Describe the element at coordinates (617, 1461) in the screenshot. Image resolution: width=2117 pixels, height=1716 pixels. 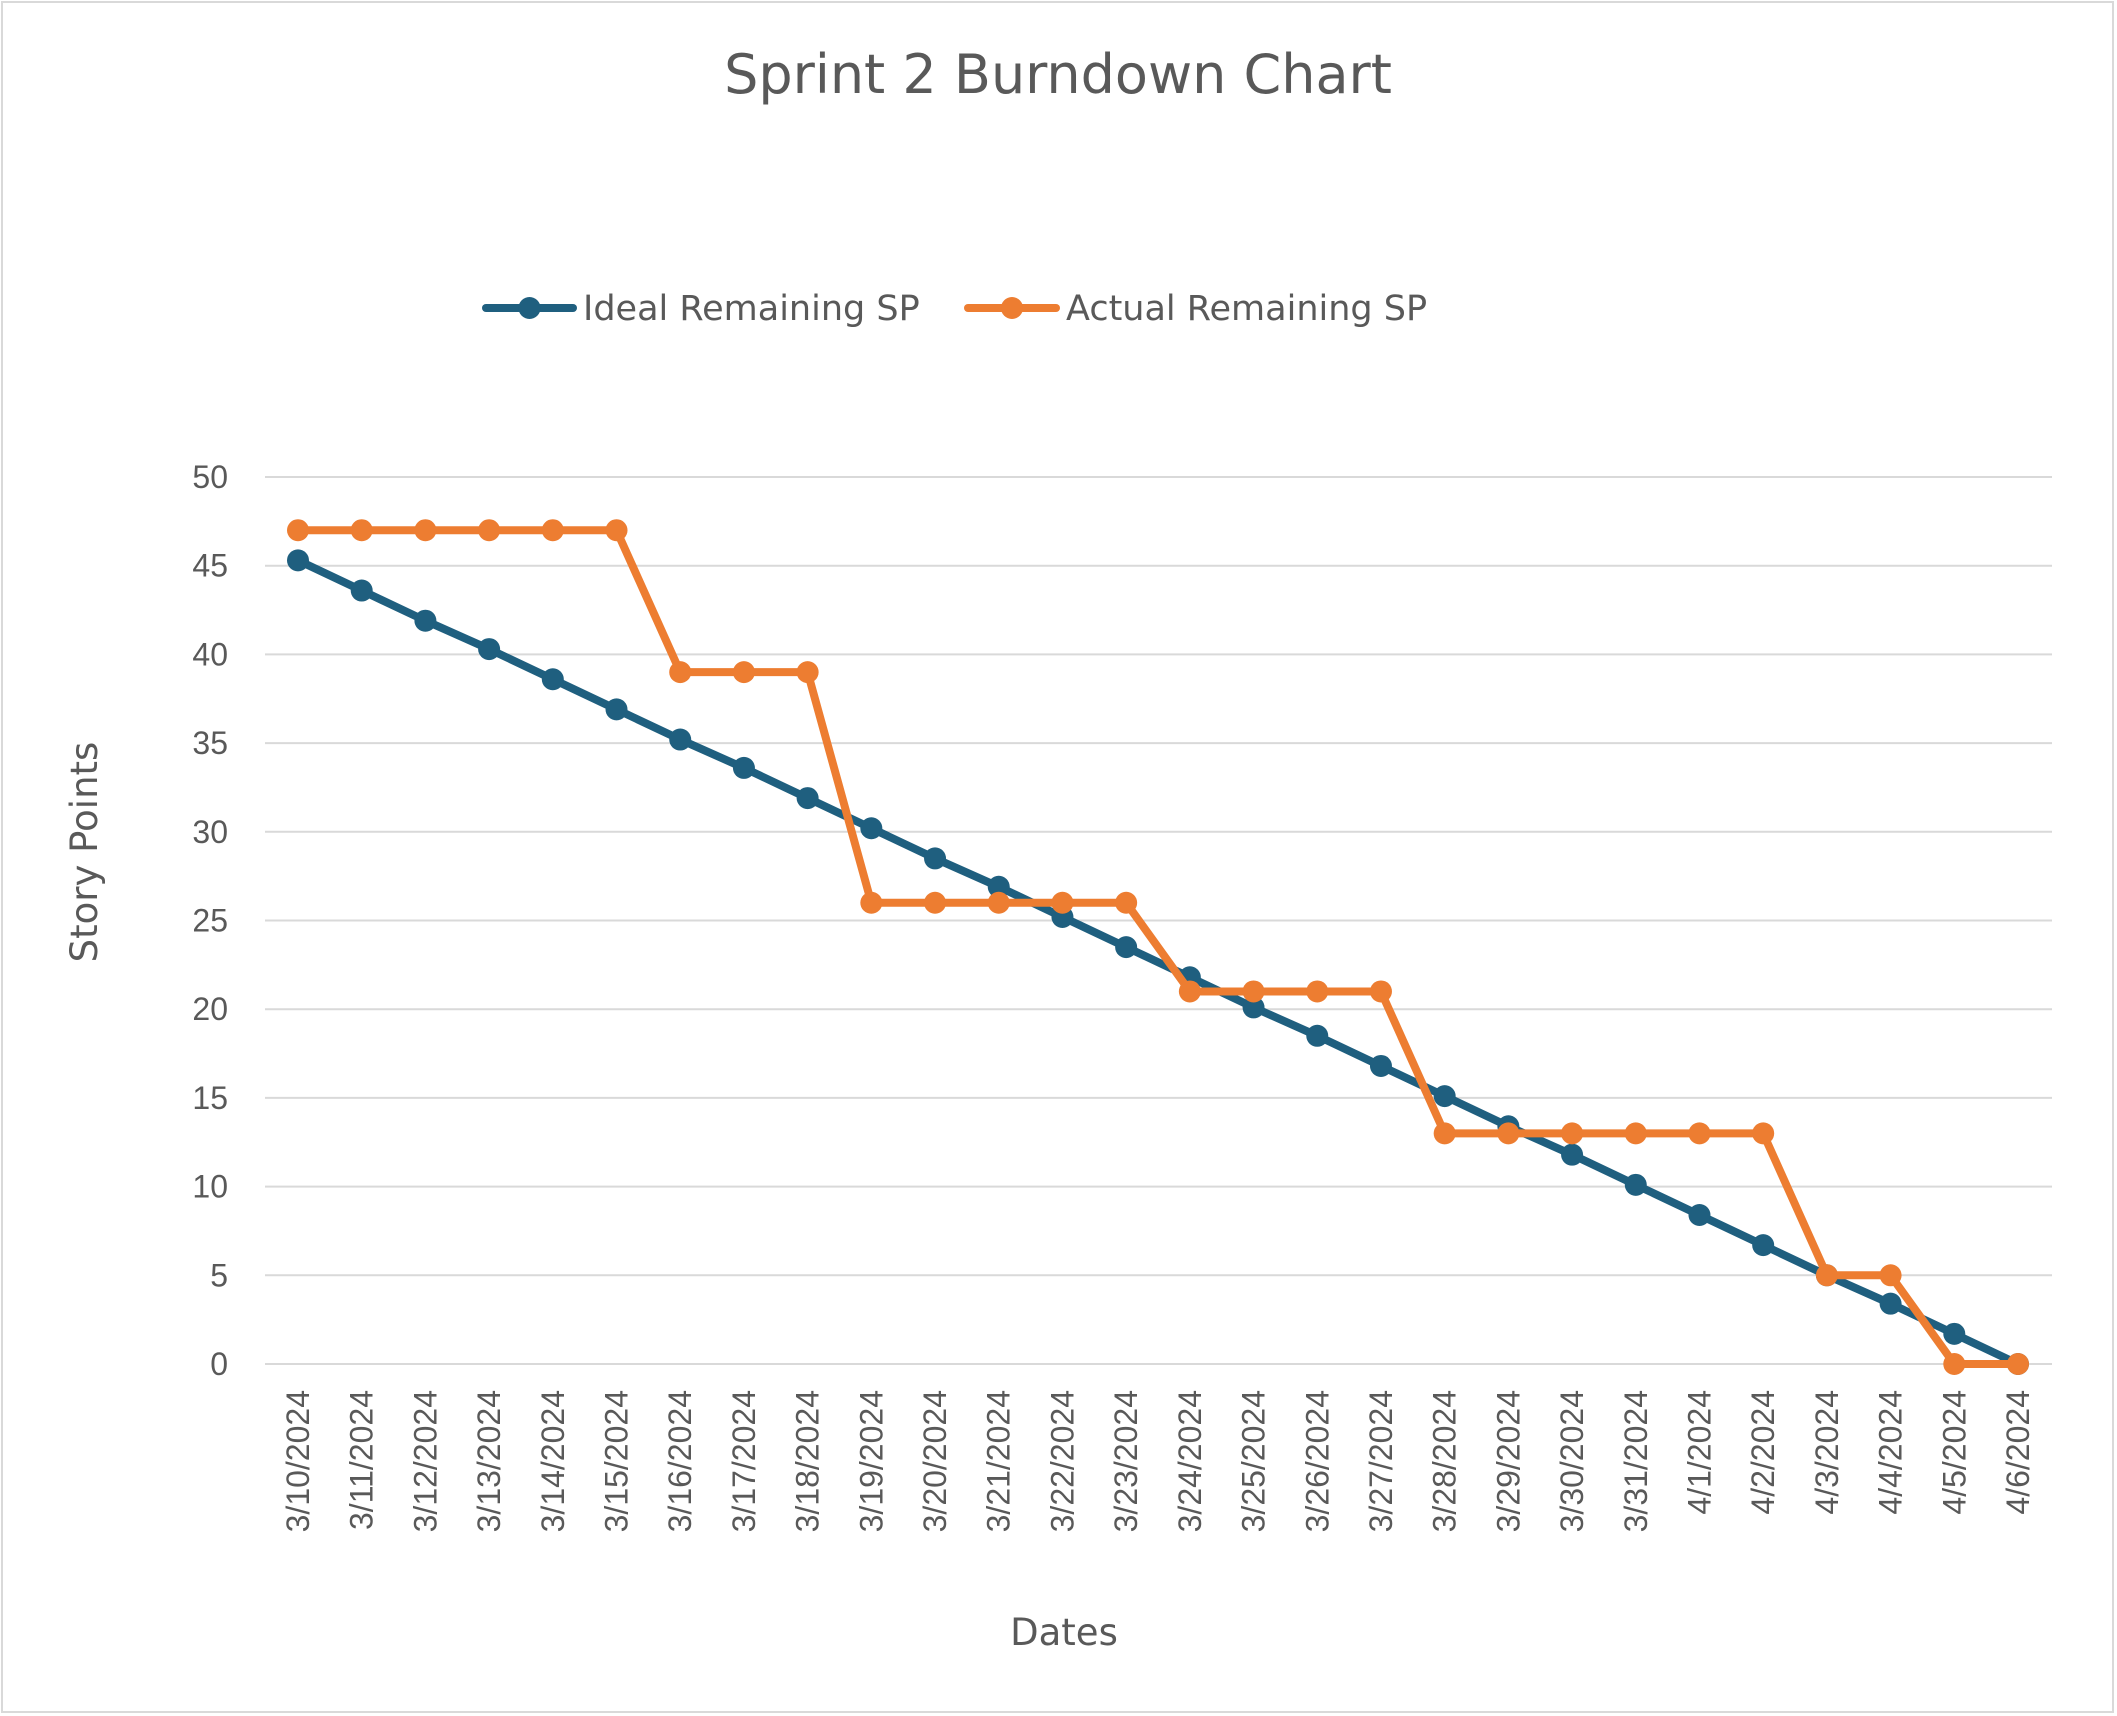
I see `x-tick-label: 3/15/2024` at that location.